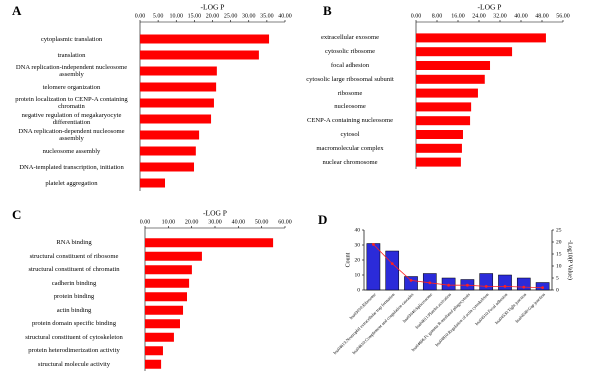 This screenshot has height=381, width=600. I want to click on x-tick-label: 25.00, so click(231, 16).